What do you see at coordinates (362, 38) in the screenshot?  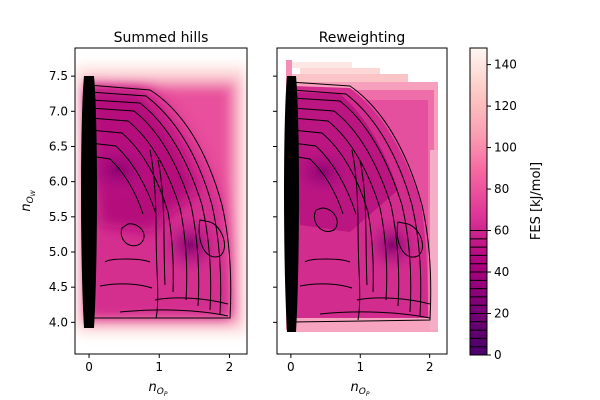 I see `panel-title: Reweighting` at bounding box center [362, 38].